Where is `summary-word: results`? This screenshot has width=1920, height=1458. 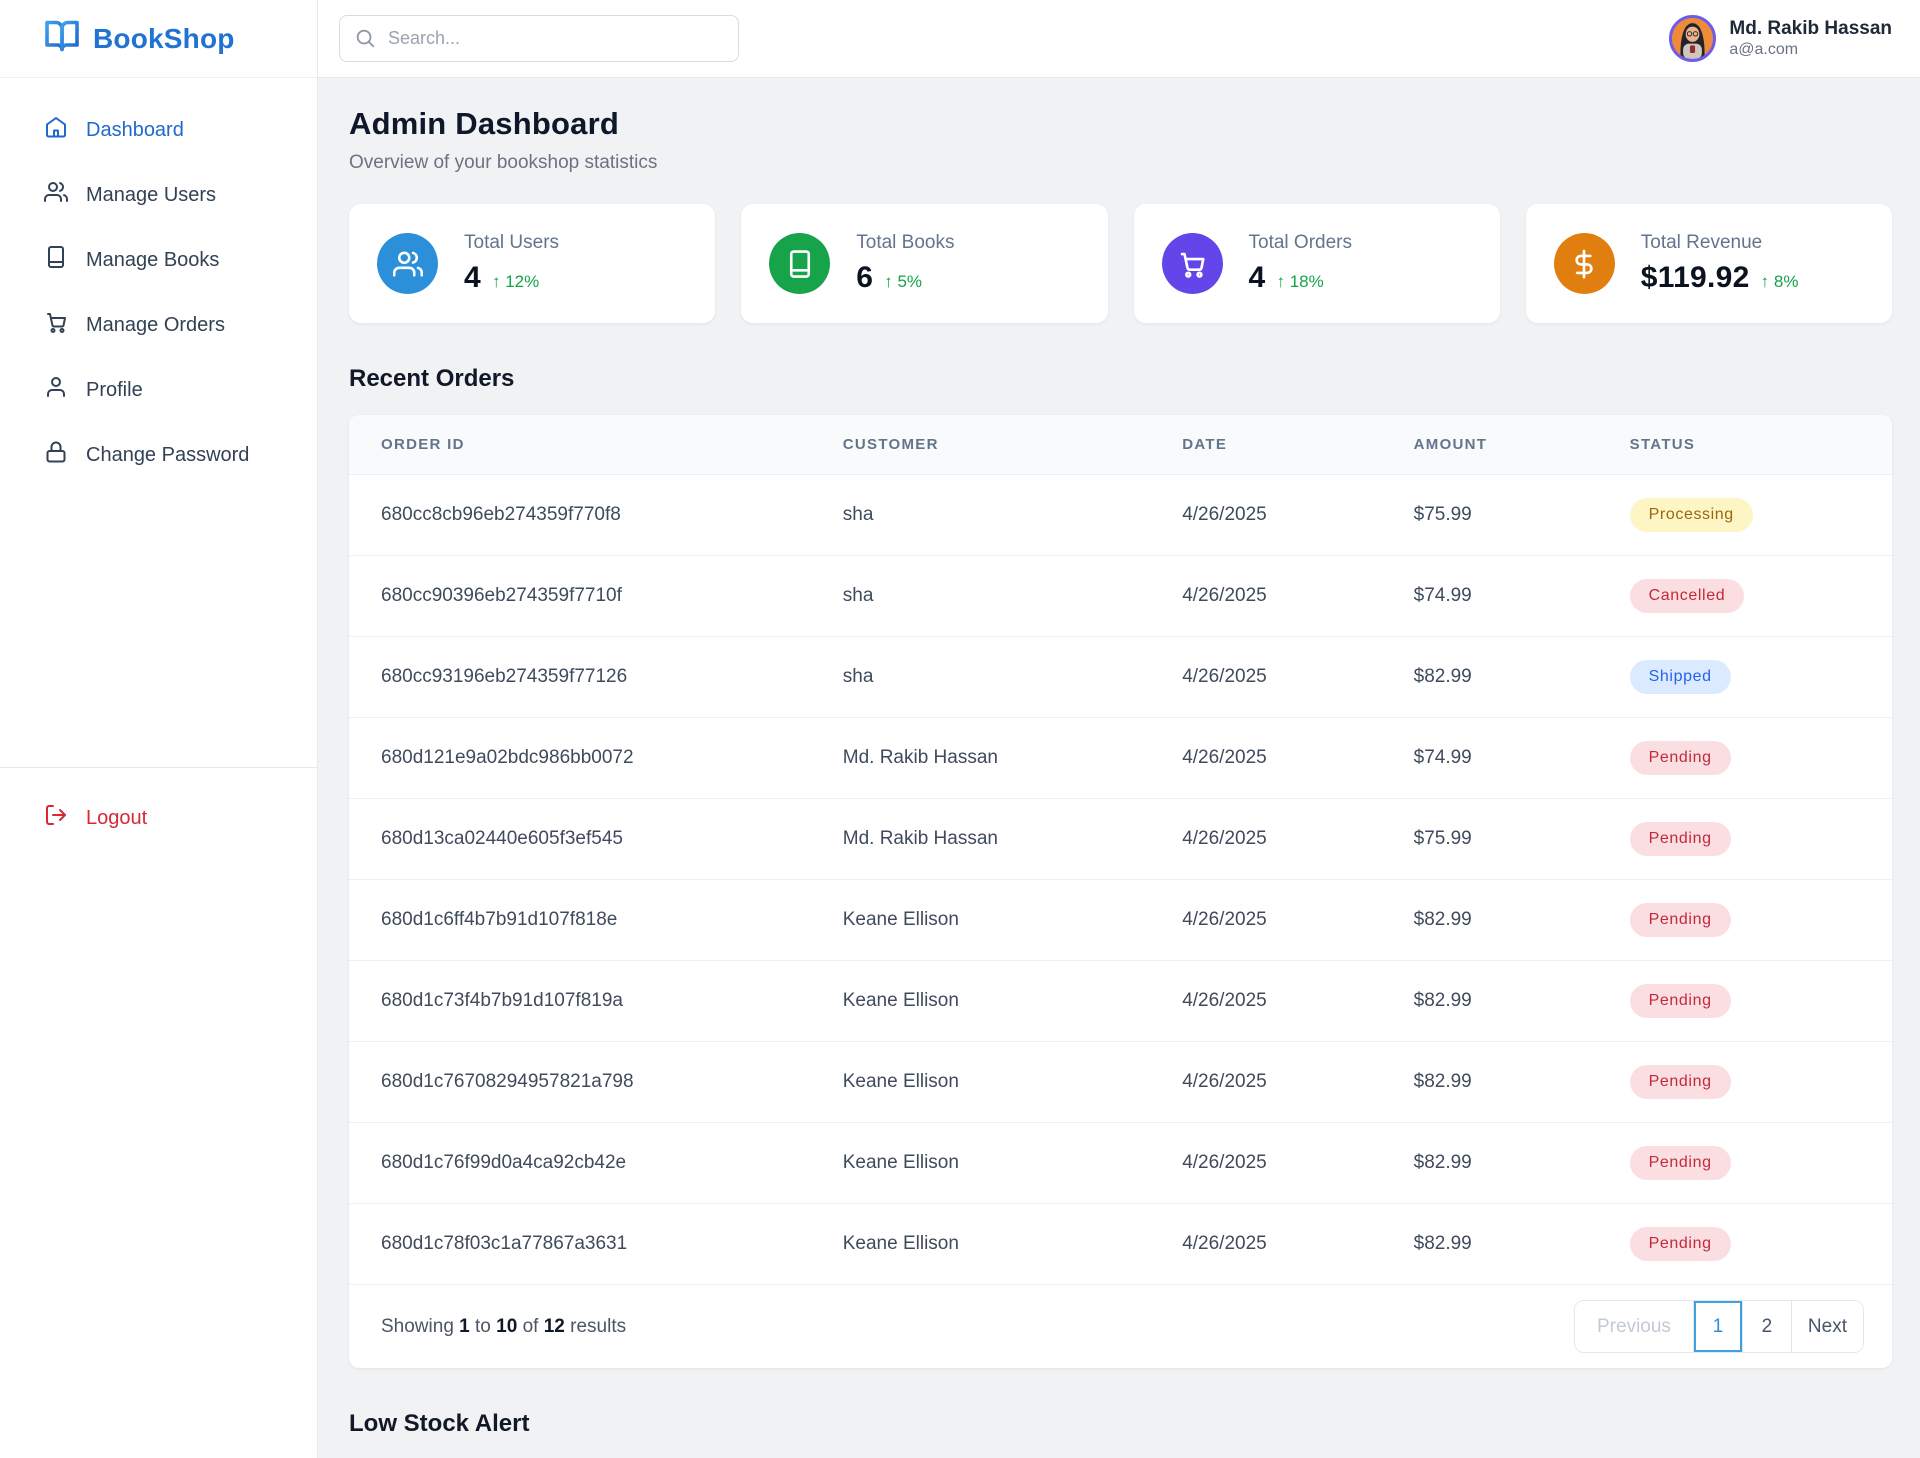
summary-word: results is located at coordinates (598, 1326).